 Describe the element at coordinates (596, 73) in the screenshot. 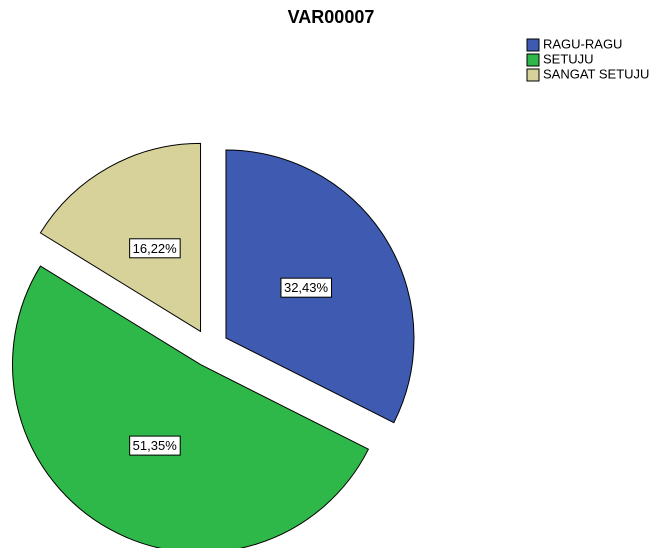

I see `legend-label: SANGAT SETUJU` at that location.